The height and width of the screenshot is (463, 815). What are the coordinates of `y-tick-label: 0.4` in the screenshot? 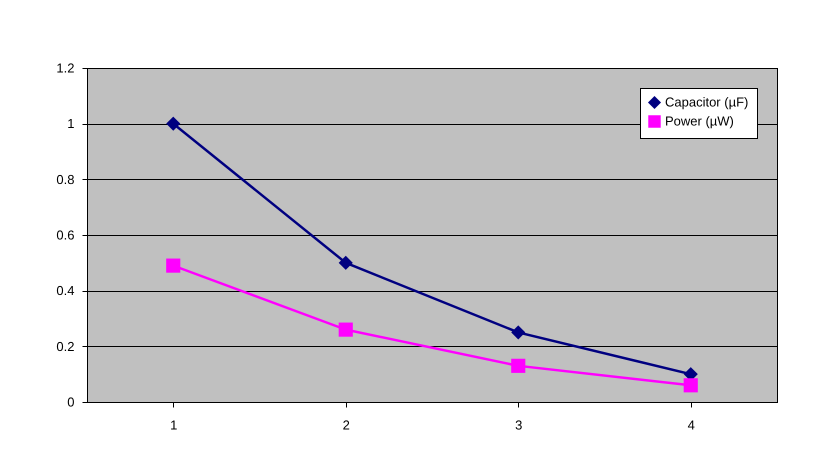 It's located at (65, 290).